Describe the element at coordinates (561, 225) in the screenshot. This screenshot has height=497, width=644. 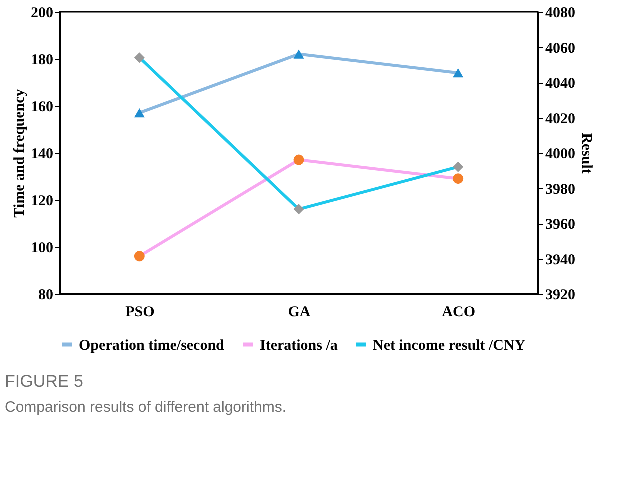
I see `y2-tick-label: 3960` at that location.